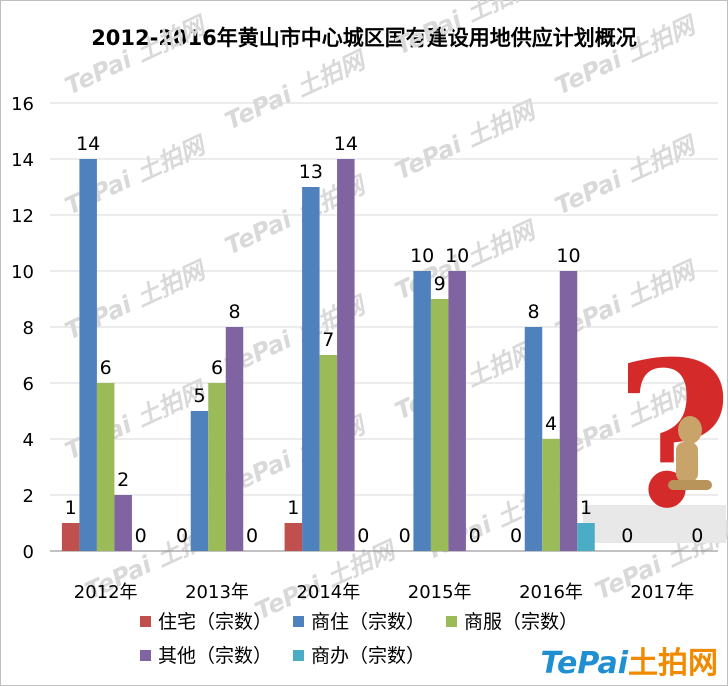 The width and height of the screenshot is (728, 686). What do you see at coordinates (359, 639) in the screenshot?
I see `legend: 住宅（宗数） 商住（宗数） 商服（宗数） 其他（宗数） 商办（宗数）` at bounding box center [359, 639].